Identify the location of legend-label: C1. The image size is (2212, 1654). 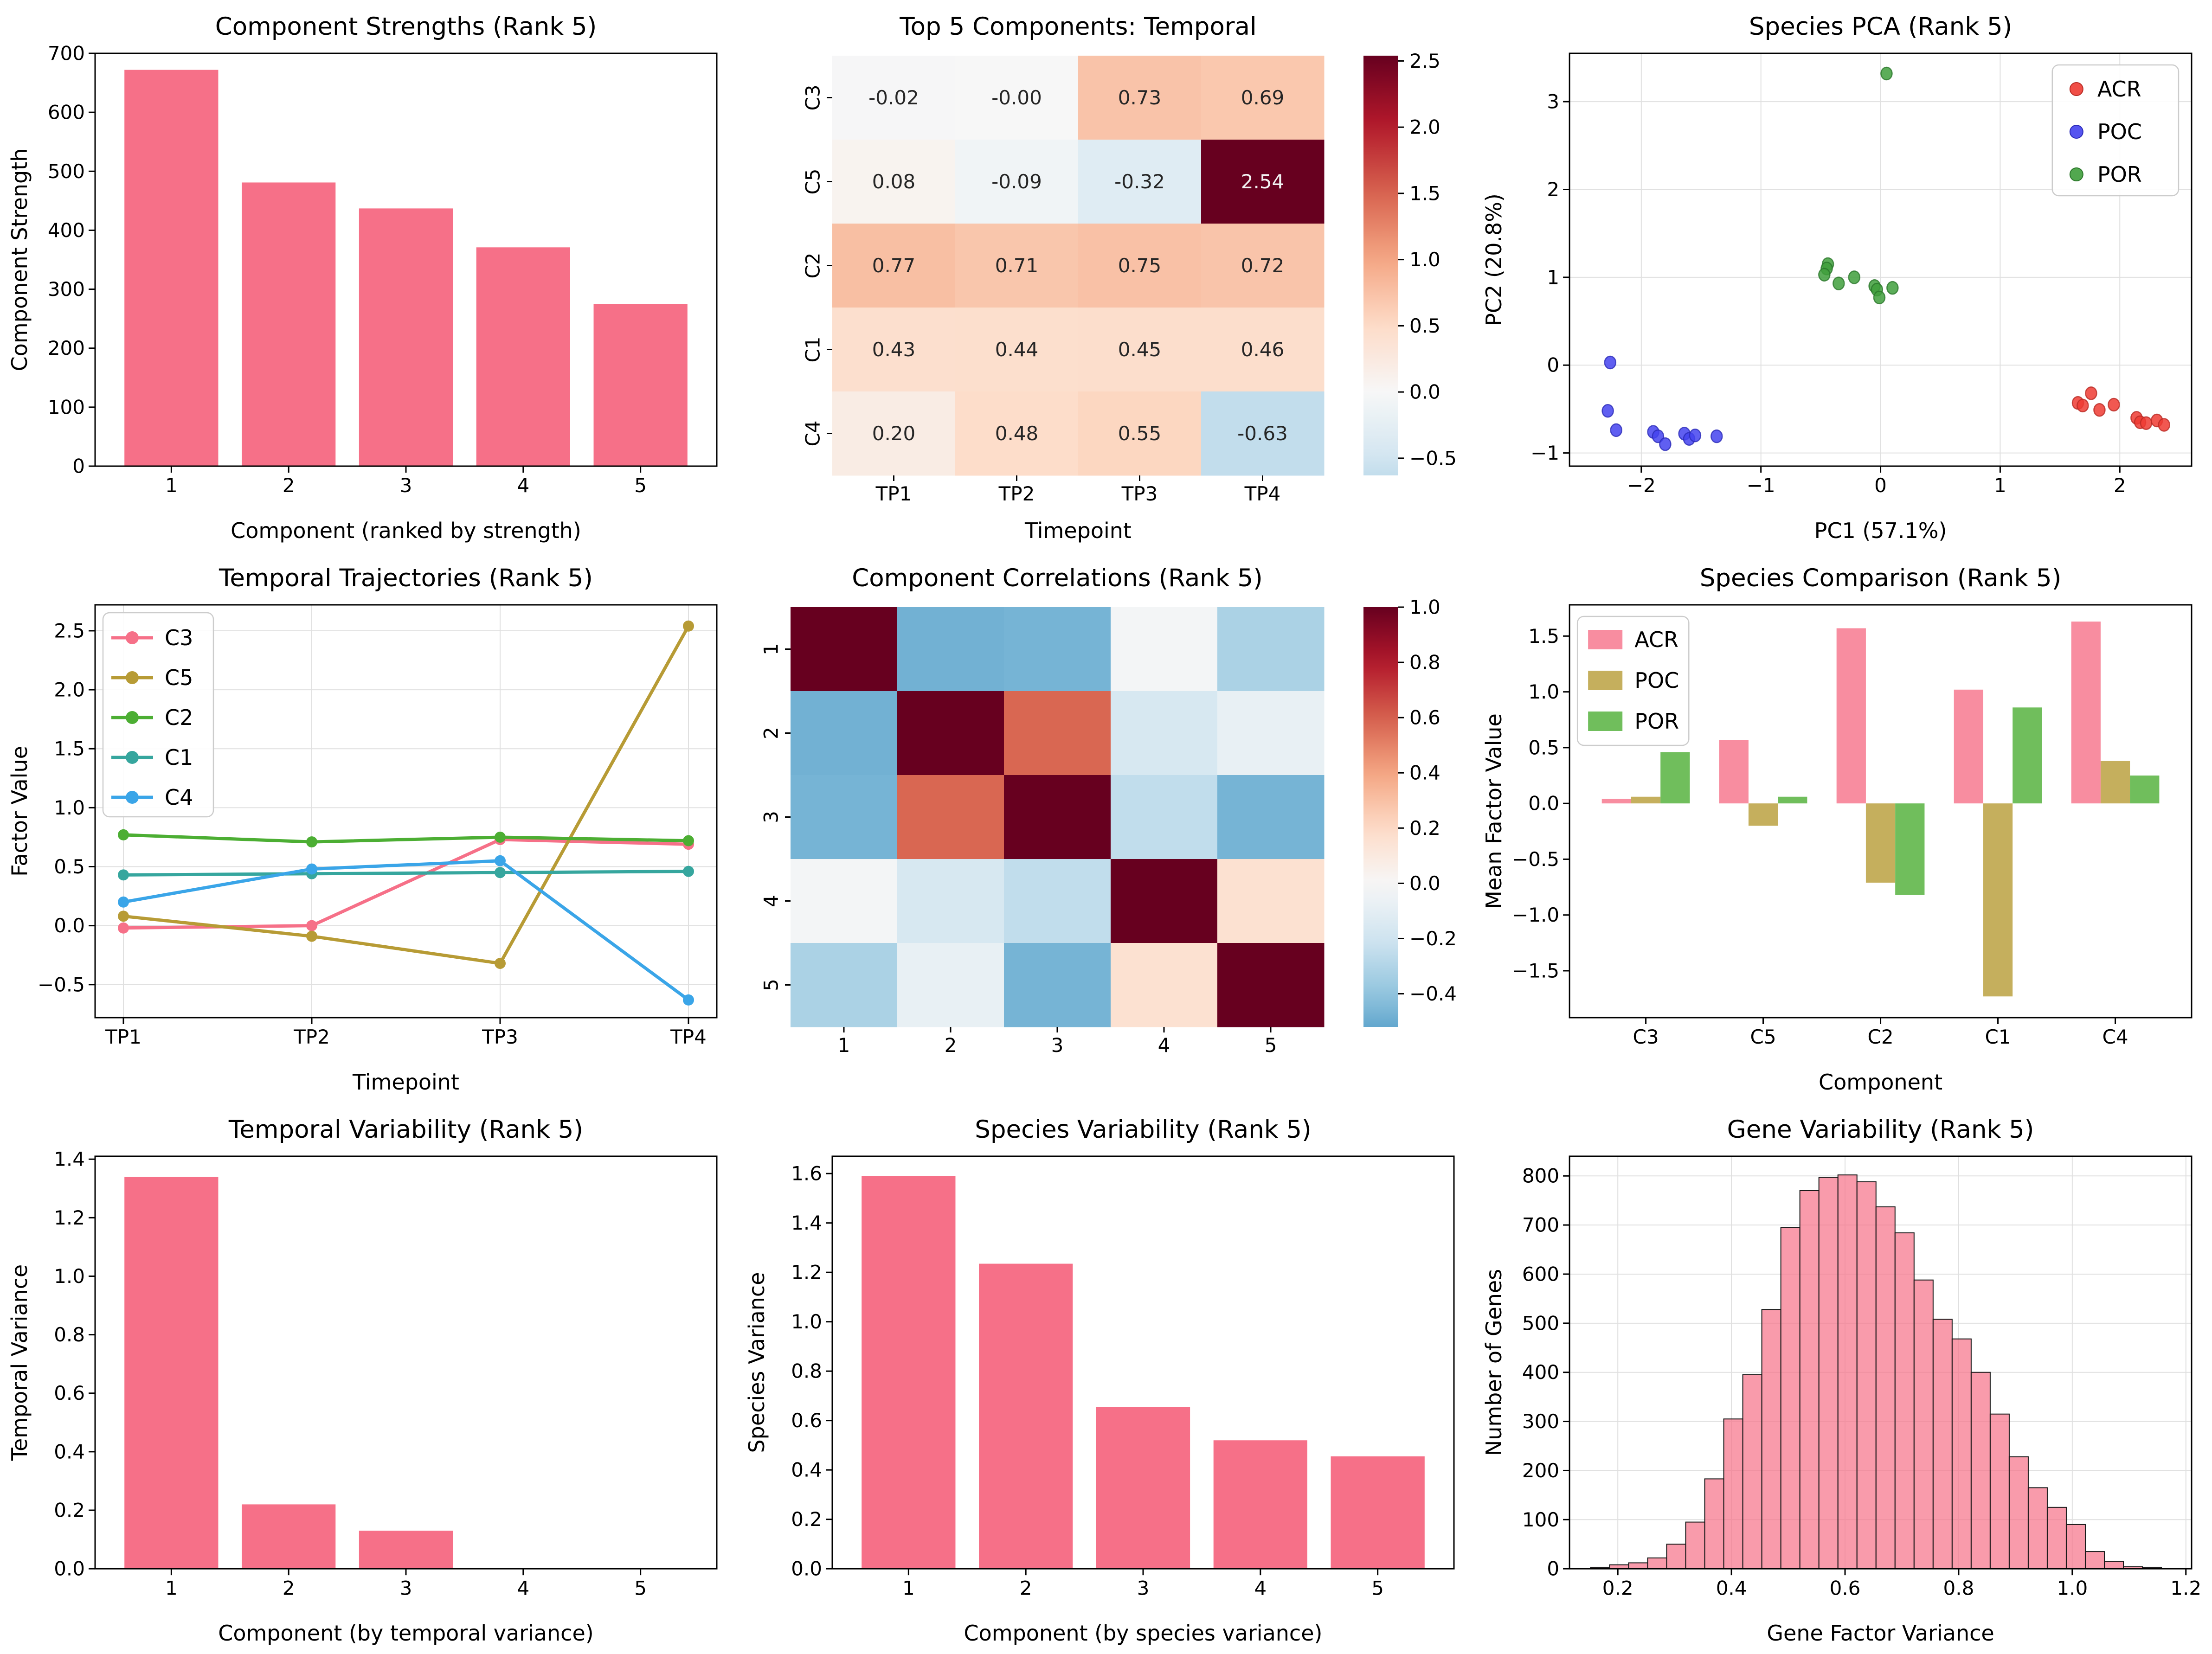
(179, 757).